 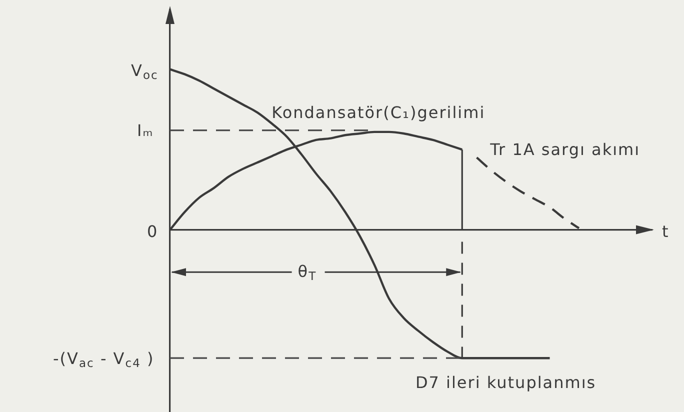 I want to click on annotation: θ$_{T}$, so click(x=307, y=272).